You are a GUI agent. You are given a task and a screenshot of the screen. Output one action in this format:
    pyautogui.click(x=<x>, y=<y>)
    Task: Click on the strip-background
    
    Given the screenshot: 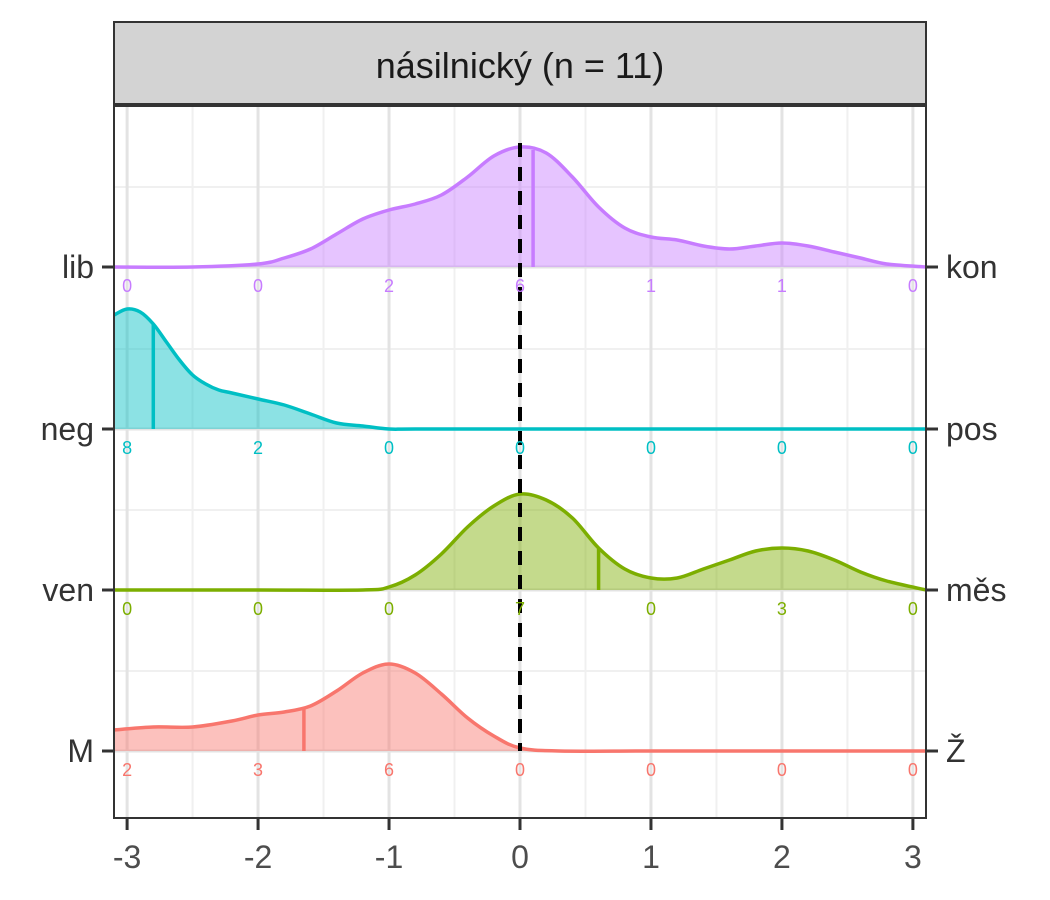 What is the action you would take?
    pyautogui.click(x=520, y=63)
    